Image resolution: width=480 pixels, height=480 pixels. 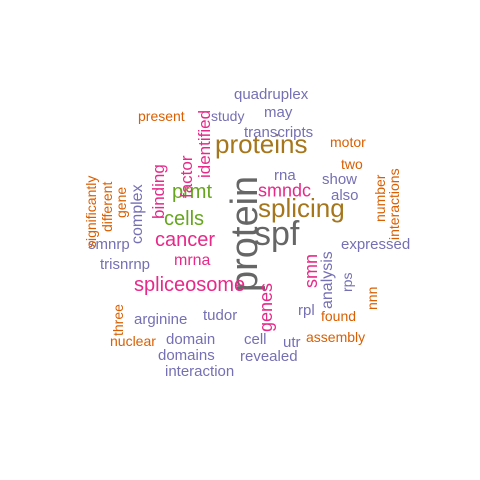 I want to click on word-rps: rps, so click(x=347, y=282).